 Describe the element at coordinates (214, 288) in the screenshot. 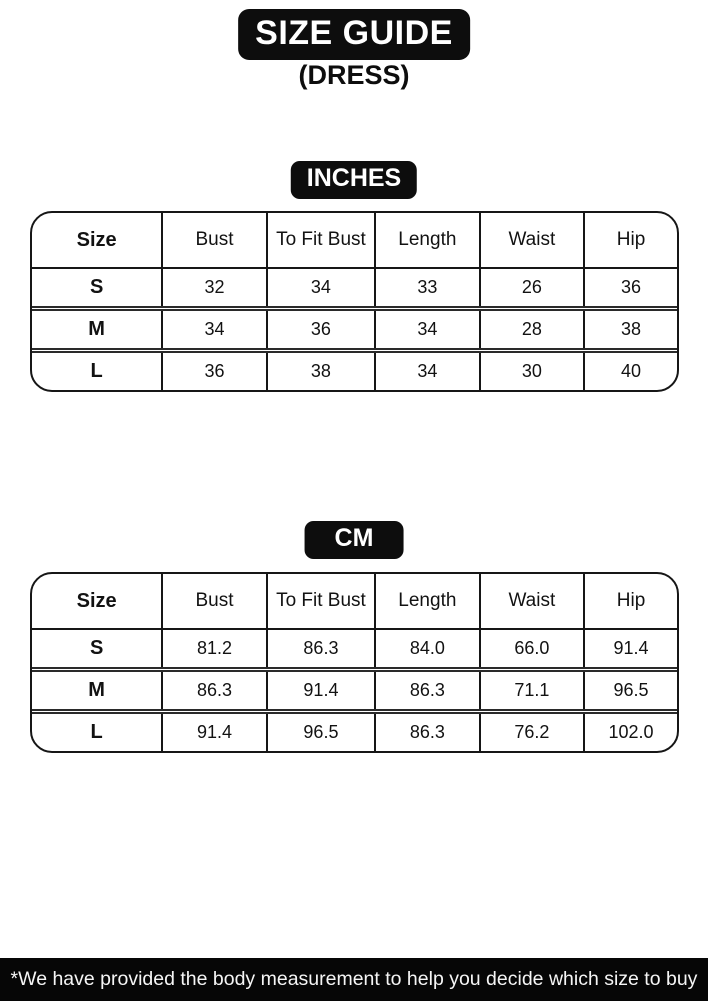

I see `measurement-value: 32` at that location.